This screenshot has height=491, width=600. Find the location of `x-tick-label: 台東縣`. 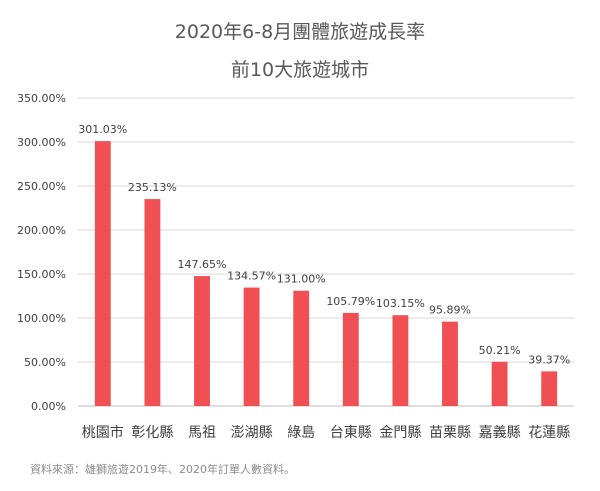

x-tick-label: 台東縣 is located at coordinates (351, 433).